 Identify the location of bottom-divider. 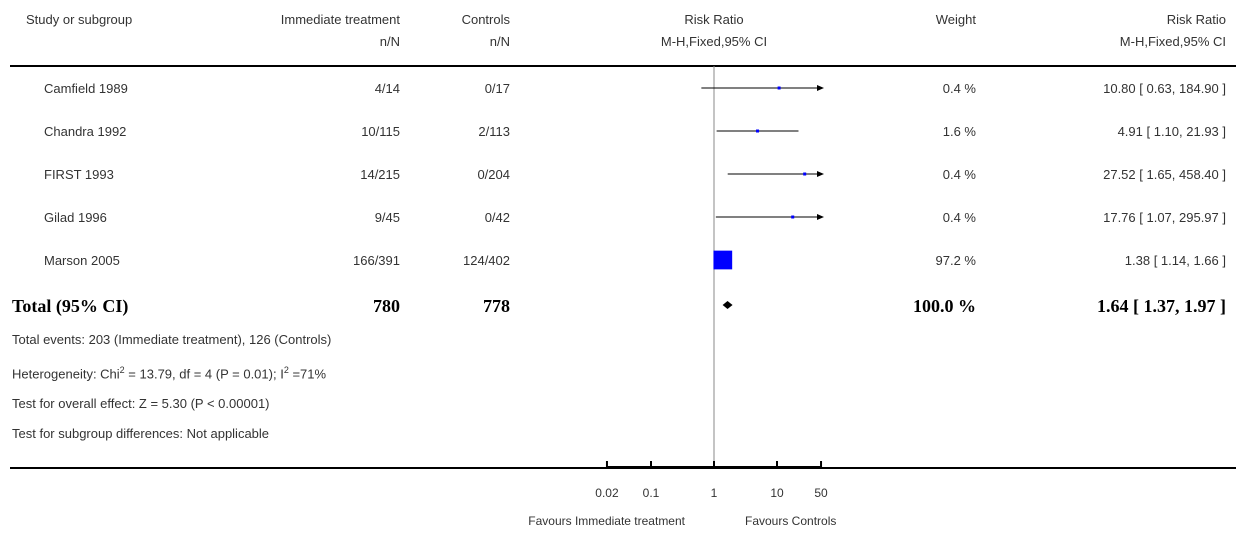
(623, 468).